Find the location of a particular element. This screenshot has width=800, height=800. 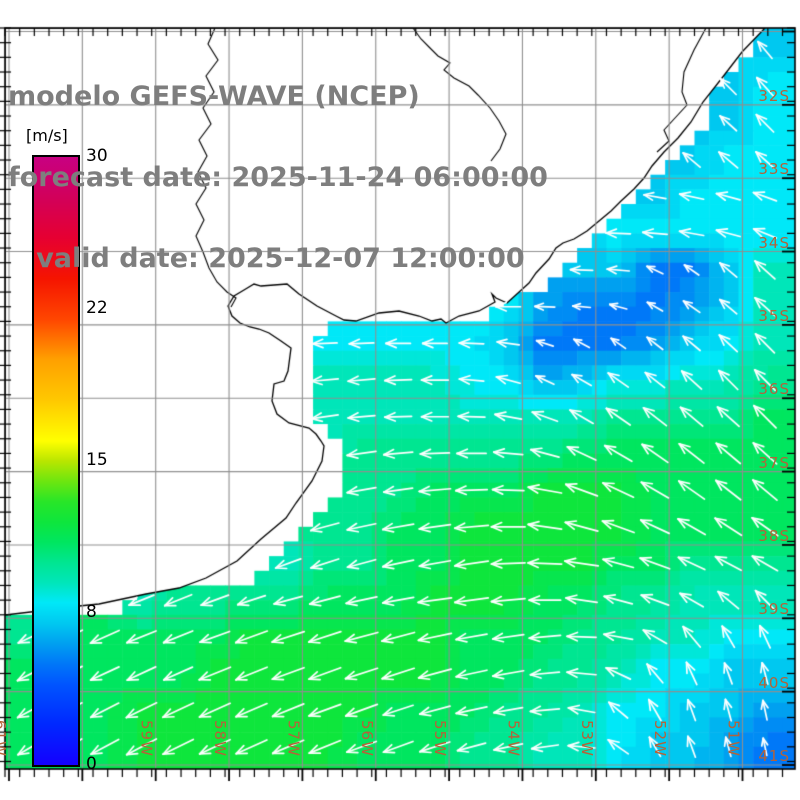

latitude-label: 37S is located at coordinates (774, 462).